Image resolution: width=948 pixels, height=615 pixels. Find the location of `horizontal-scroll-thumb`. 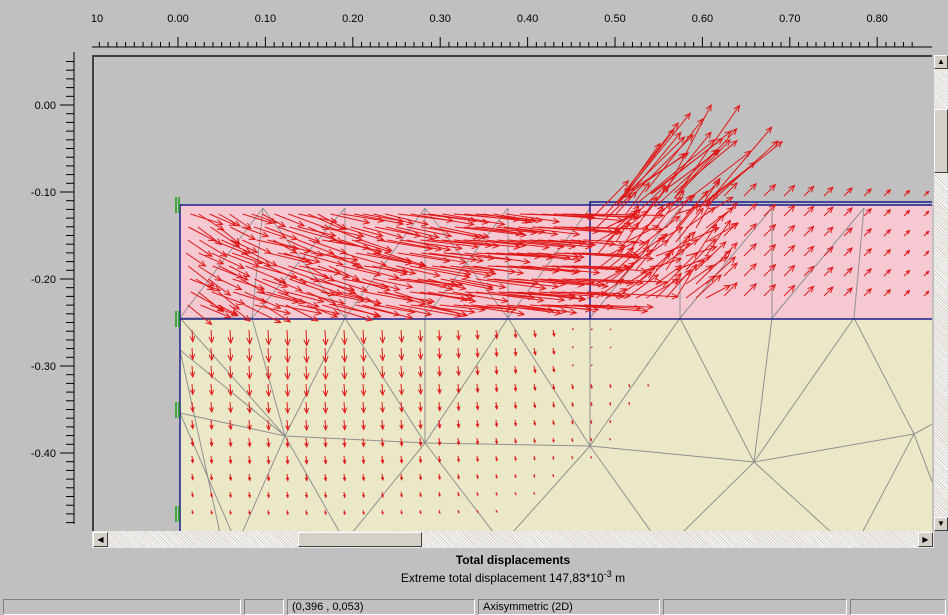

horizontal-scroll-thumb is located at coordinates (360, 539).